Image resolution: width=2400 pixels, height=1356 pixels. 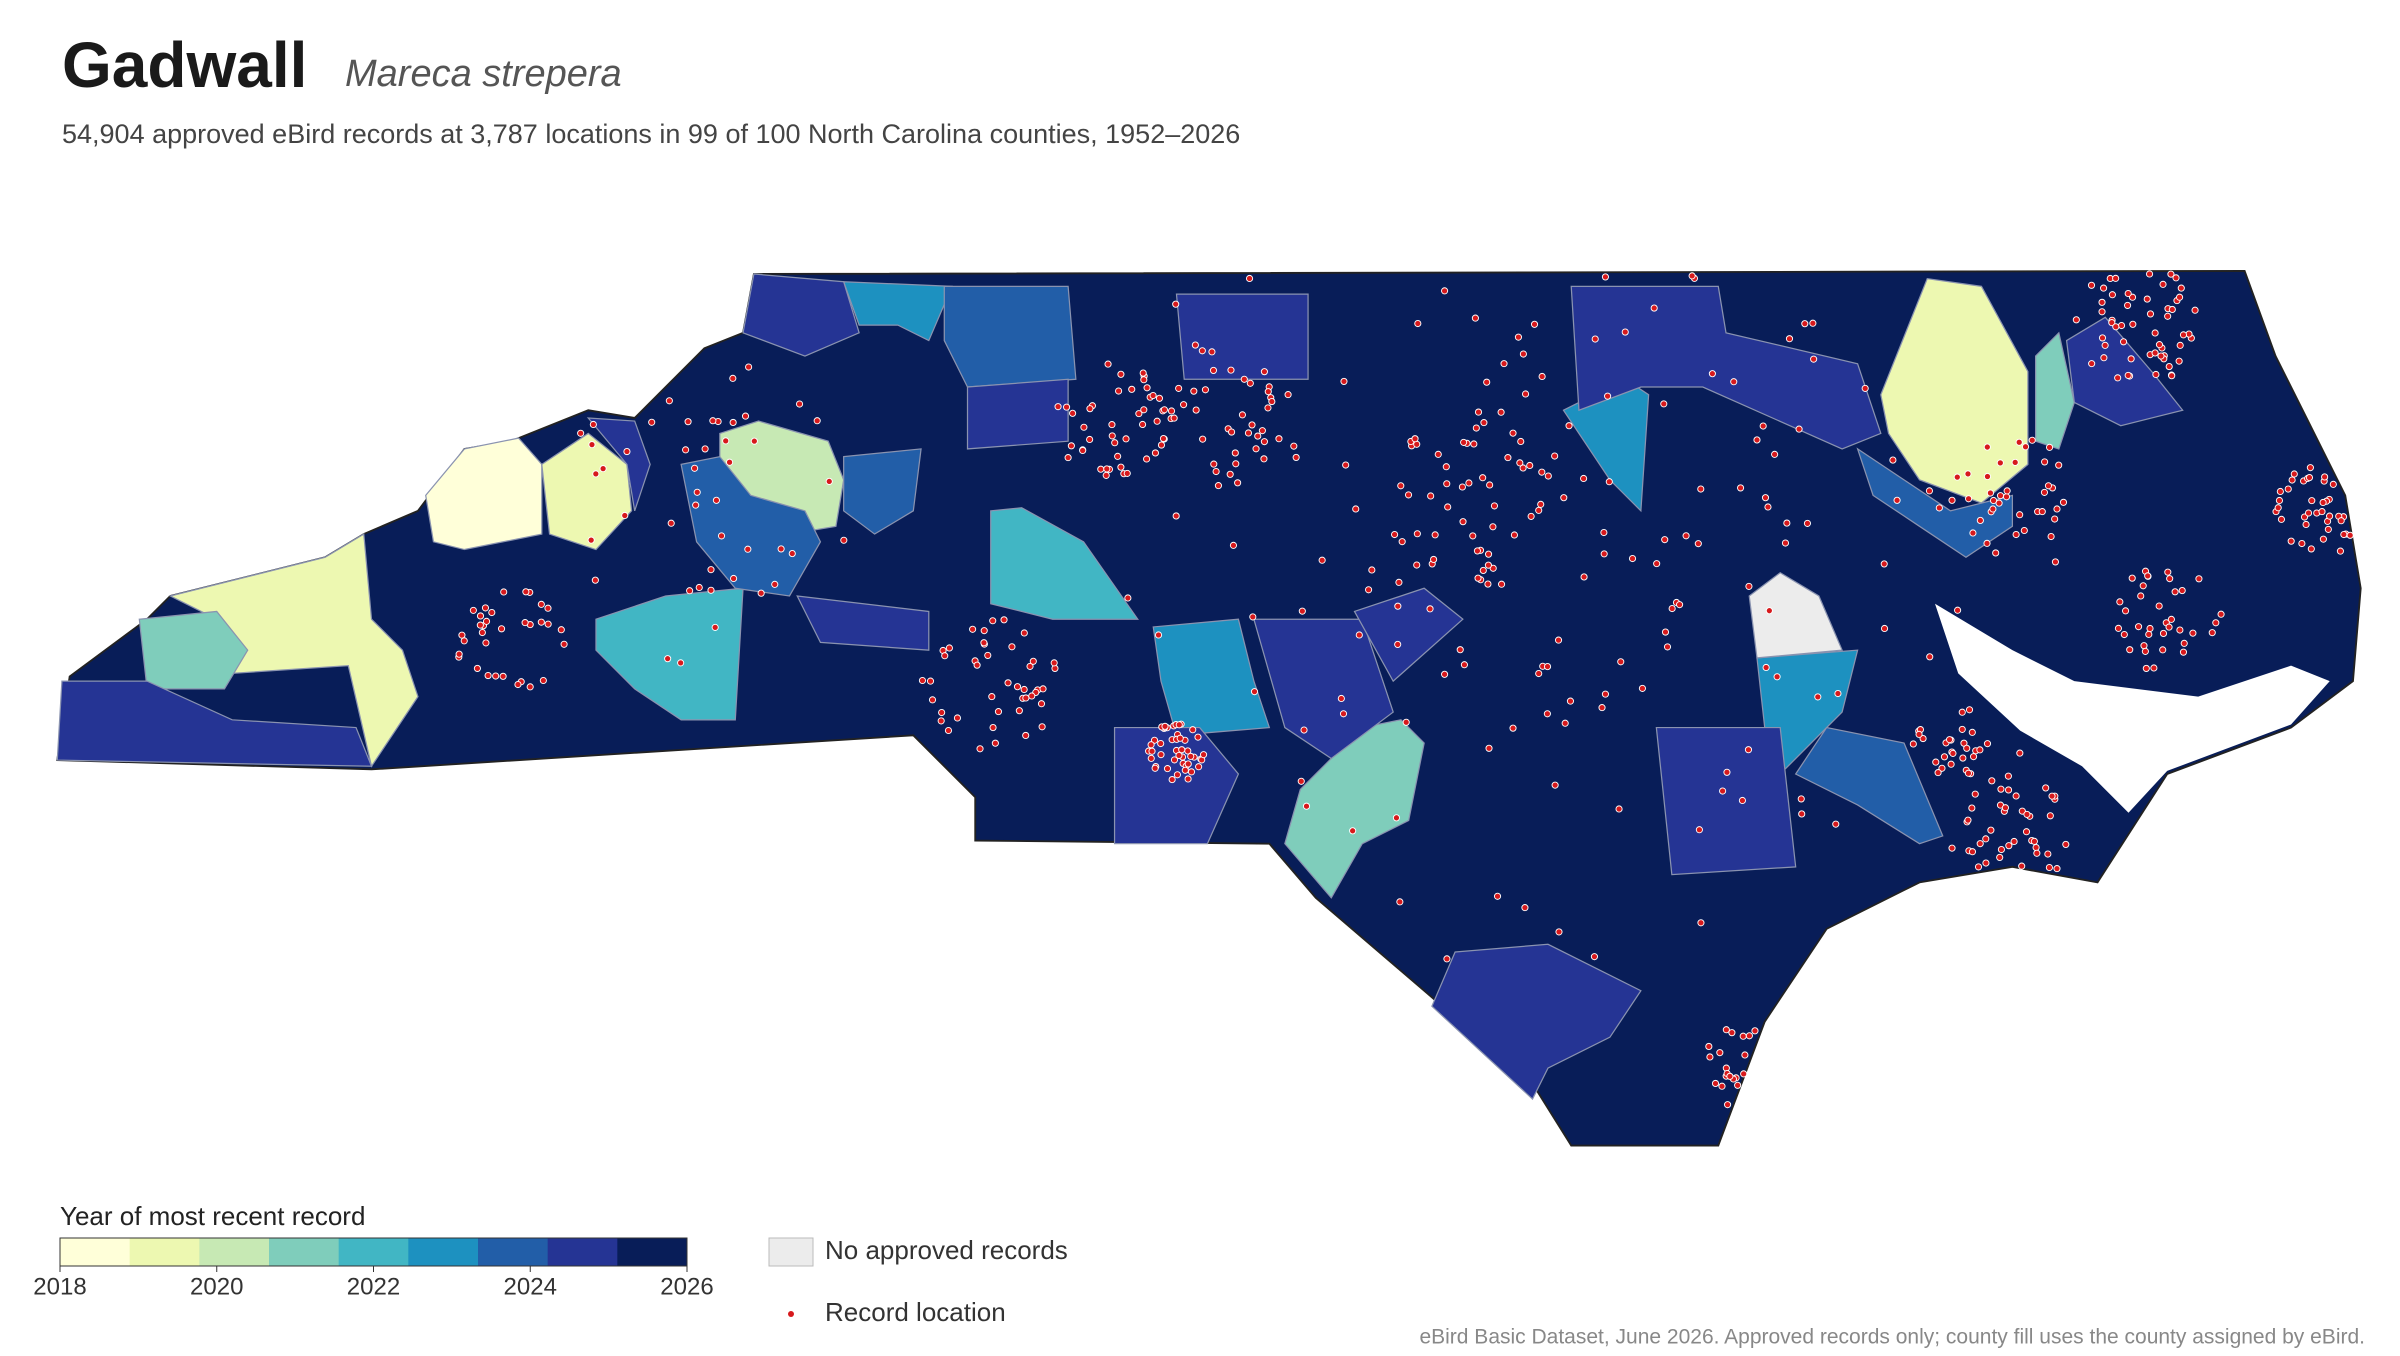 I want to click on no-data-label: No approved records, so click(x=946, y=1250).